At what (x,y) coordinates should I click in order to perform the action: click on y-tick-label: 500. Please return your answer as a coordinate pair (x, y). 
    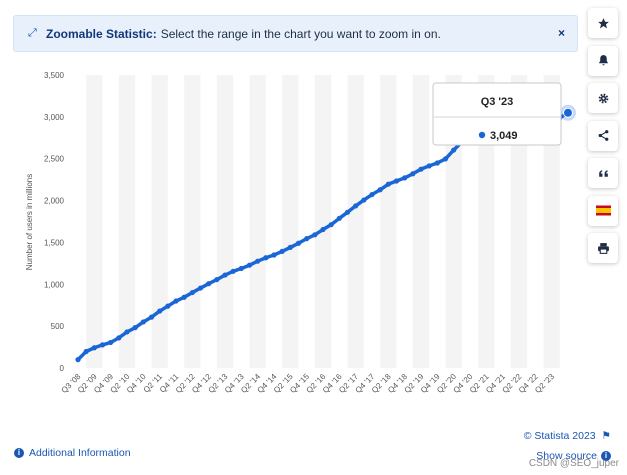
    Looking at the image, I should click on (58, 326).